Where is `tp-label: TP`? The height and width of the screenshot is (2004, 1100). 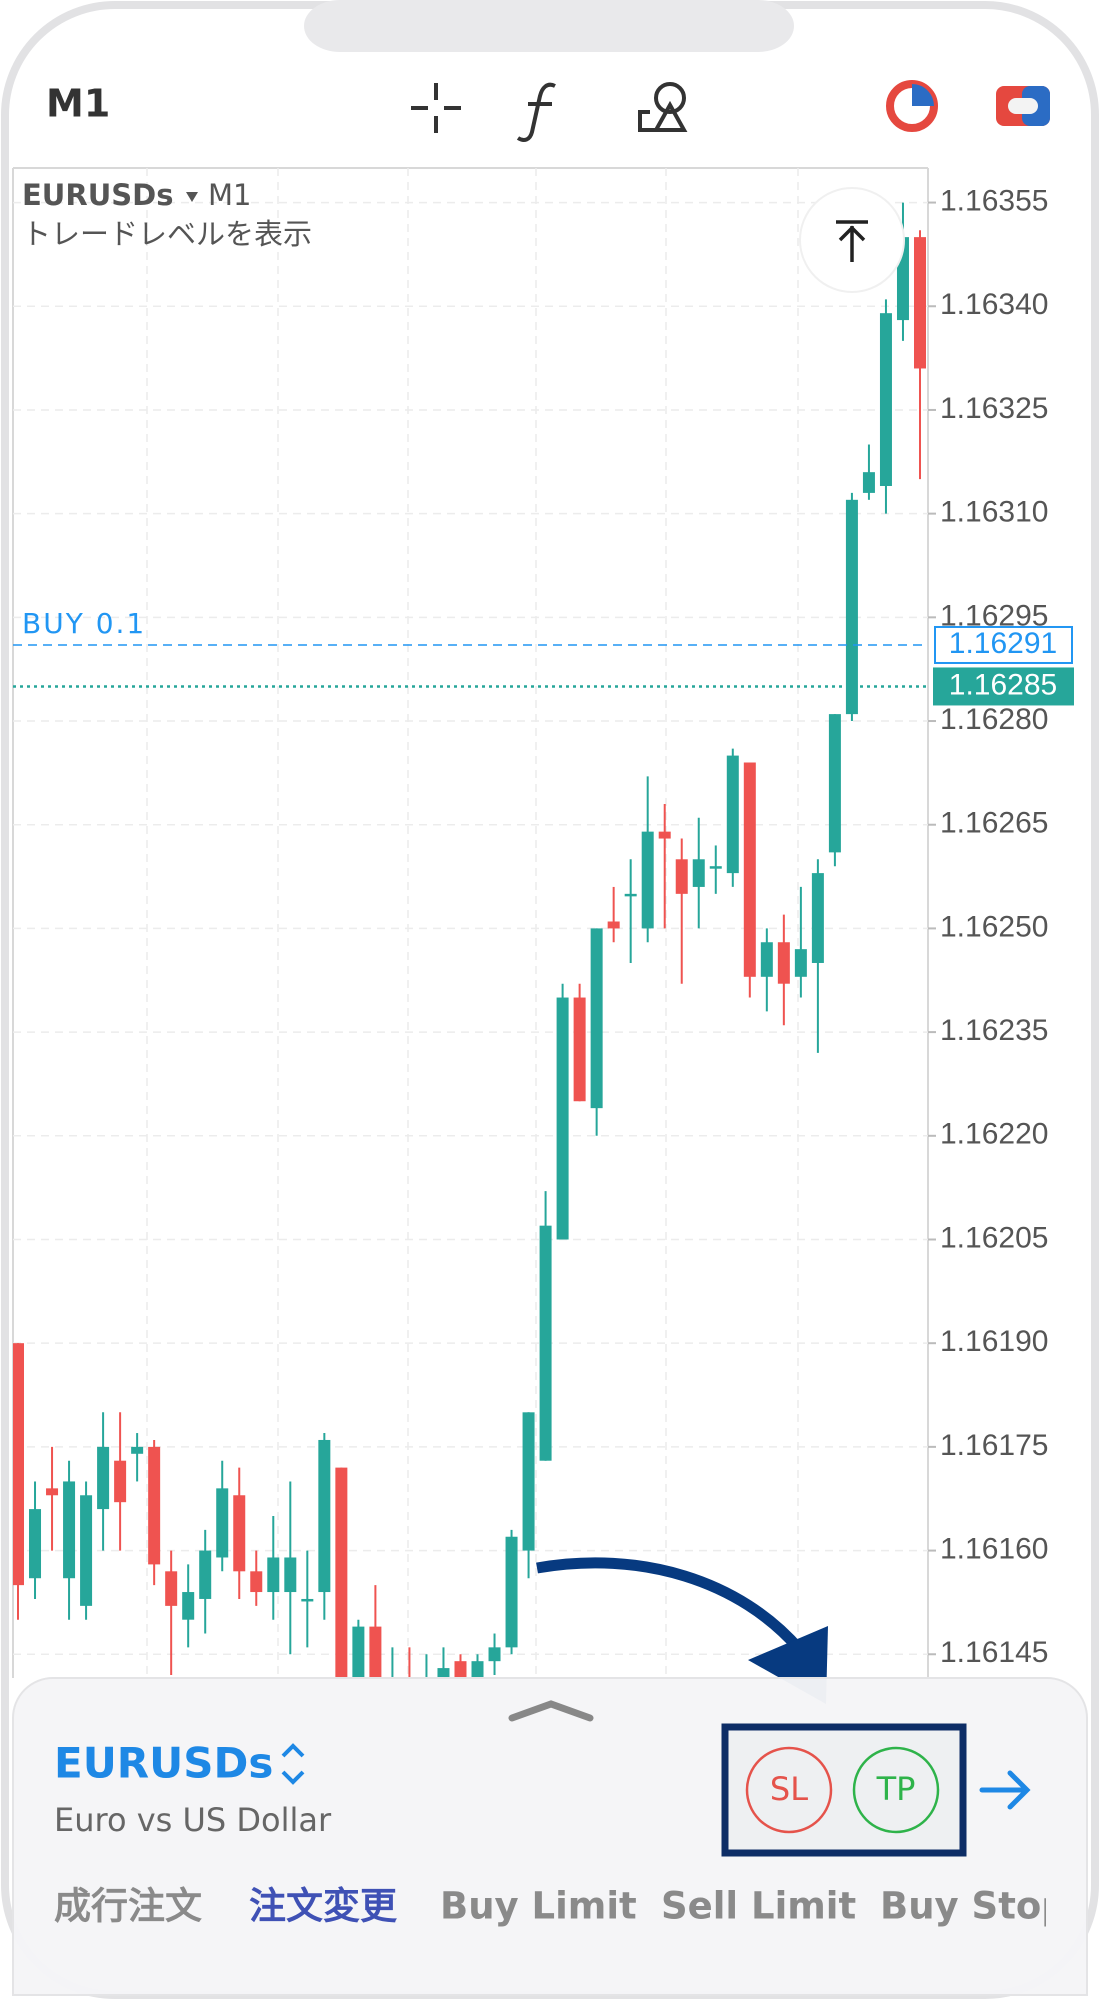 tp-label: TP is located at coordinates (896, 1789).